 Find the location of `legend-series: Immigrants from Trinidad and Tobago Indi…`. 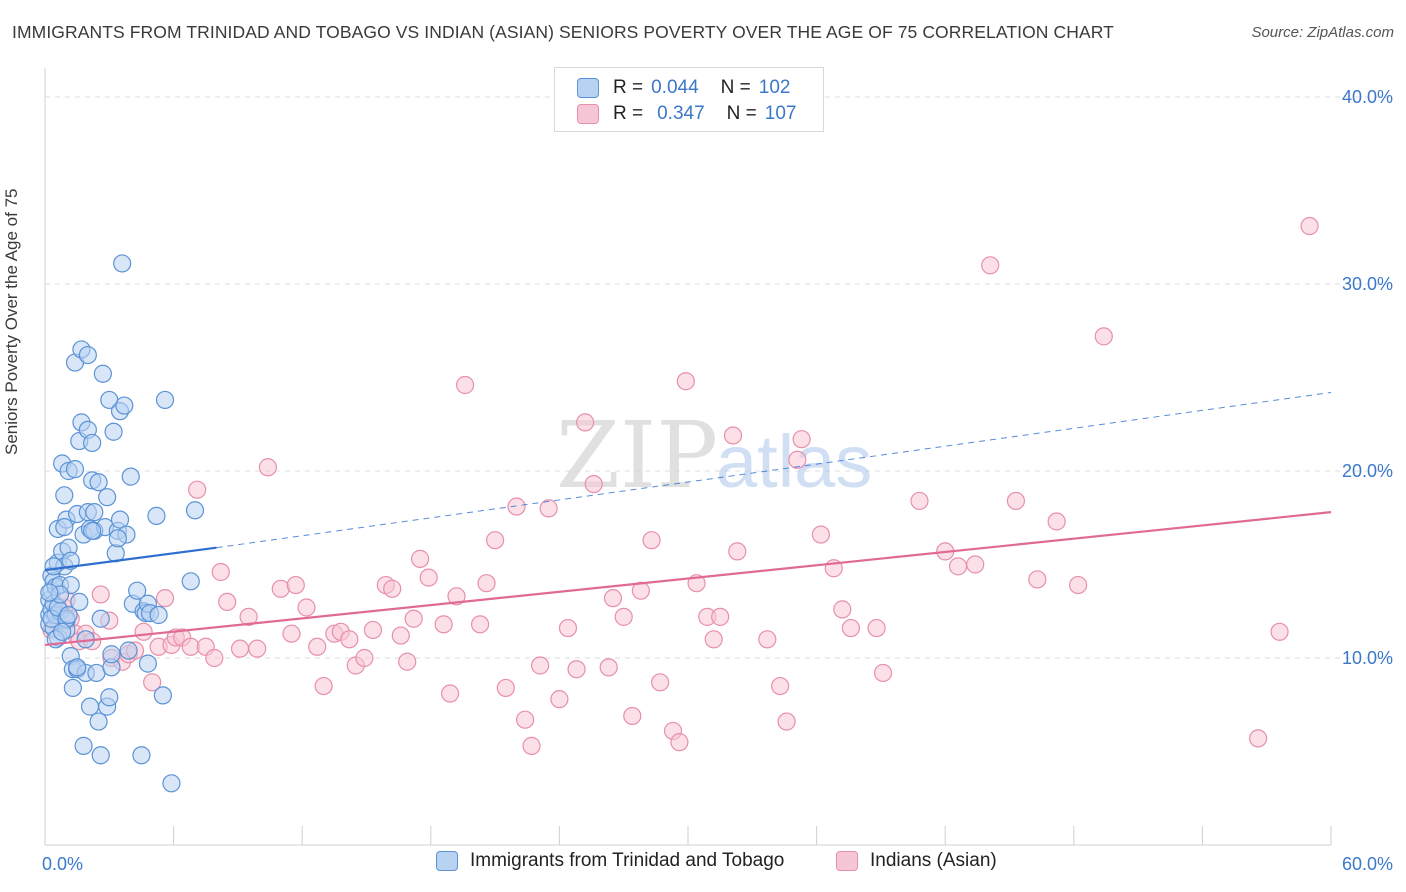

legend-series: Immigrants from Trinidad and Tobago Indi… is located at coordinates (703, 865).